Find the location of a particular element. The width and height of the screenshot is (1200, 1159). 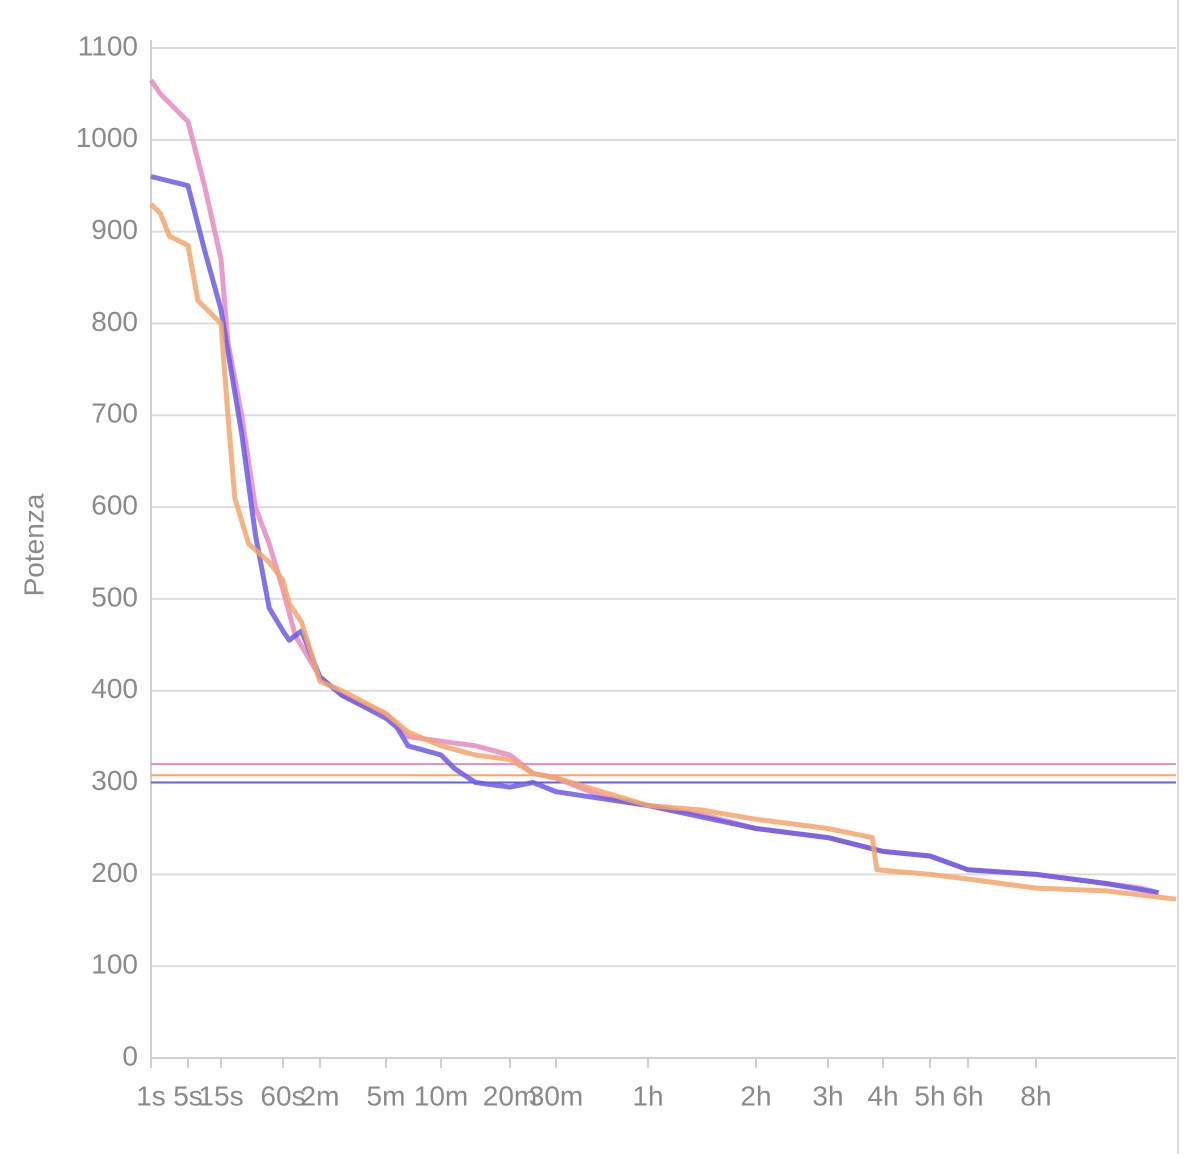

x-tick-label: 30m is located at coordinates (556, 1095).